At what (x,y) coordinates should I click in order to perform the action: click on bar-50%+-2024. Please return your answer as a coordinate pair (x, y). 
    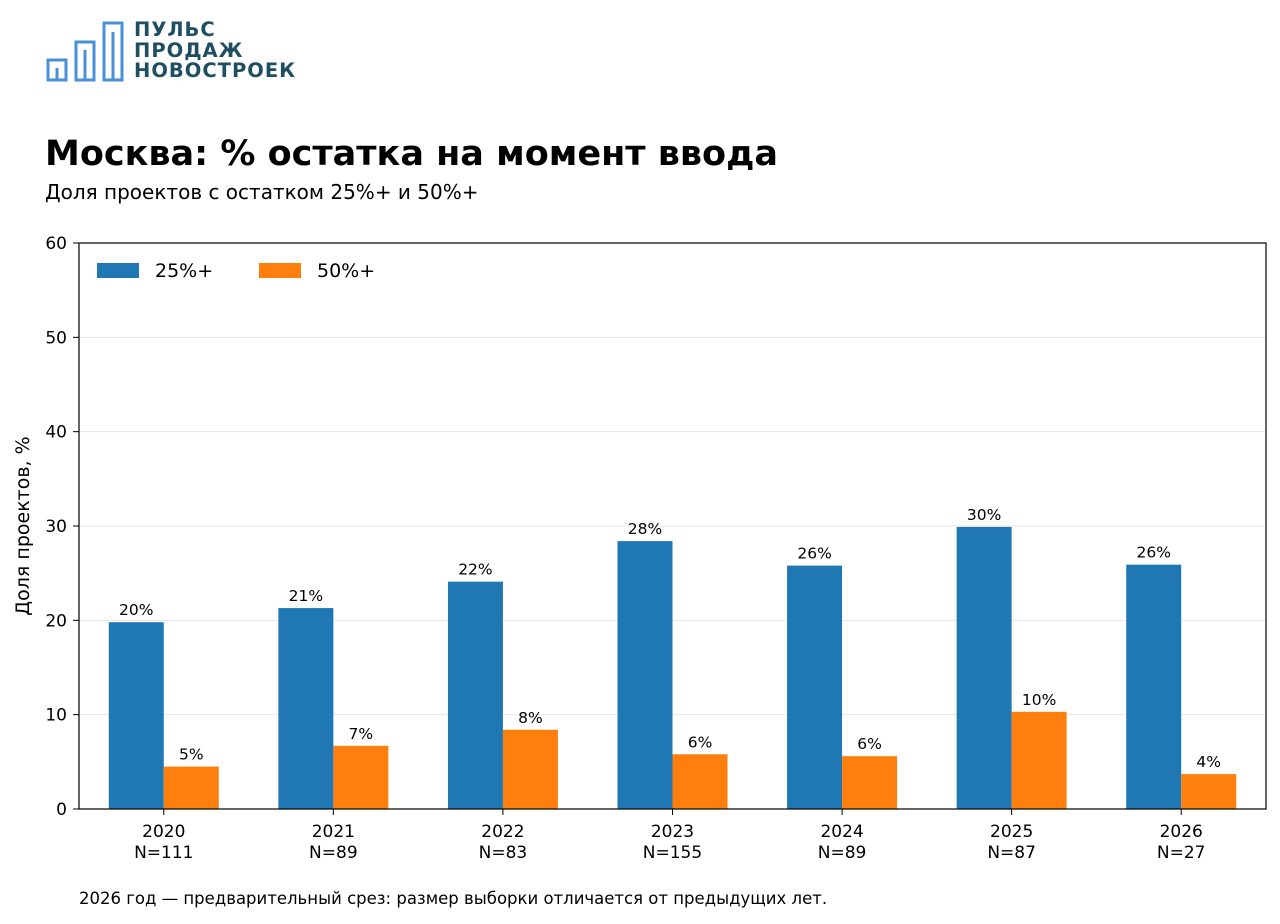
    Looking at the image, I should click on (870, 782).